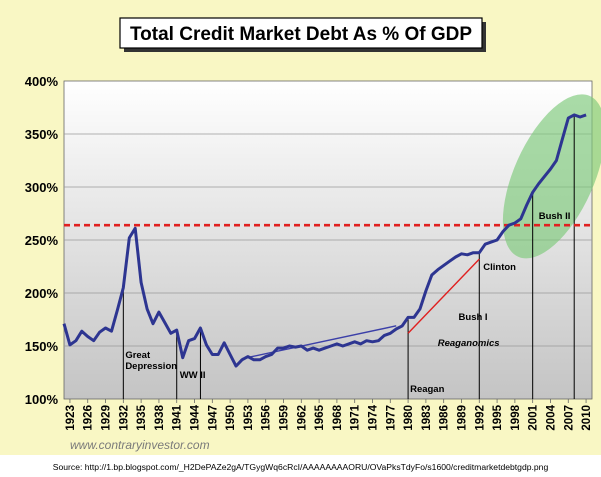 The width and height of the screenshot is (601, 477). Describe the element at coordinates (516, 417) in the screenshot. I see `x-tick-label: 1998` at that location.